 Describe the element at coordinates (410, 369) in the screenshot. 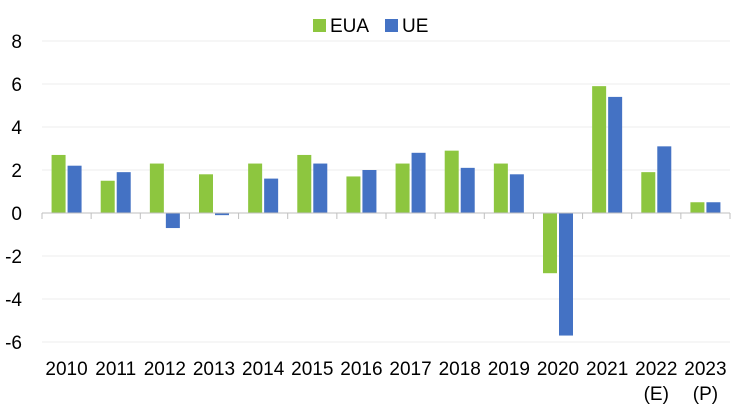

I see `x-tick-label: 2017` at that location.